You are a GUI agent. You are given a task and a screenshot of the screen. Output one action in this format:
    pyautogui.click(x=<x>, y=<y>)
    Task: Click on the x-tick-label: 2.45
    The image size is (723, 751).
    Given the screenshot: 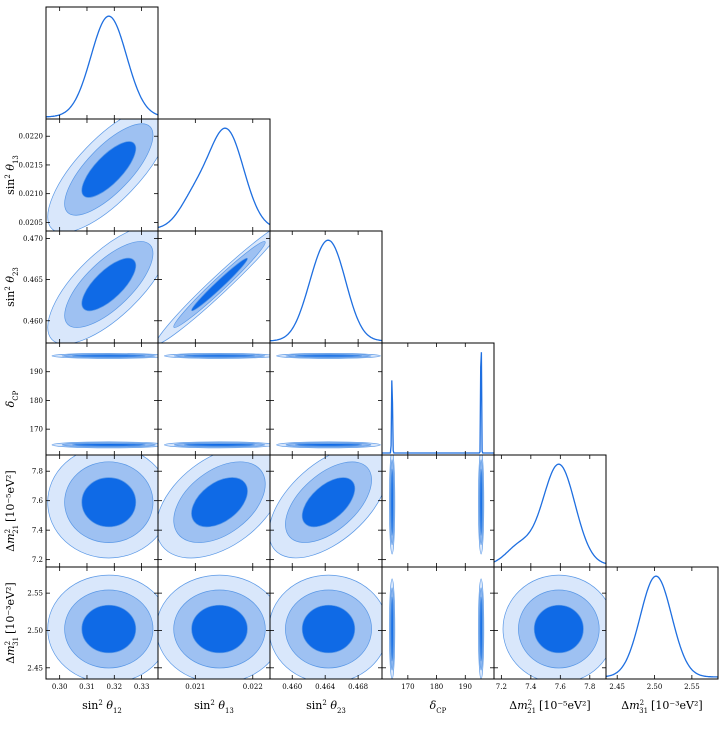 What is the action you would take?
    pyautogui.click(x=617, y=687)
    